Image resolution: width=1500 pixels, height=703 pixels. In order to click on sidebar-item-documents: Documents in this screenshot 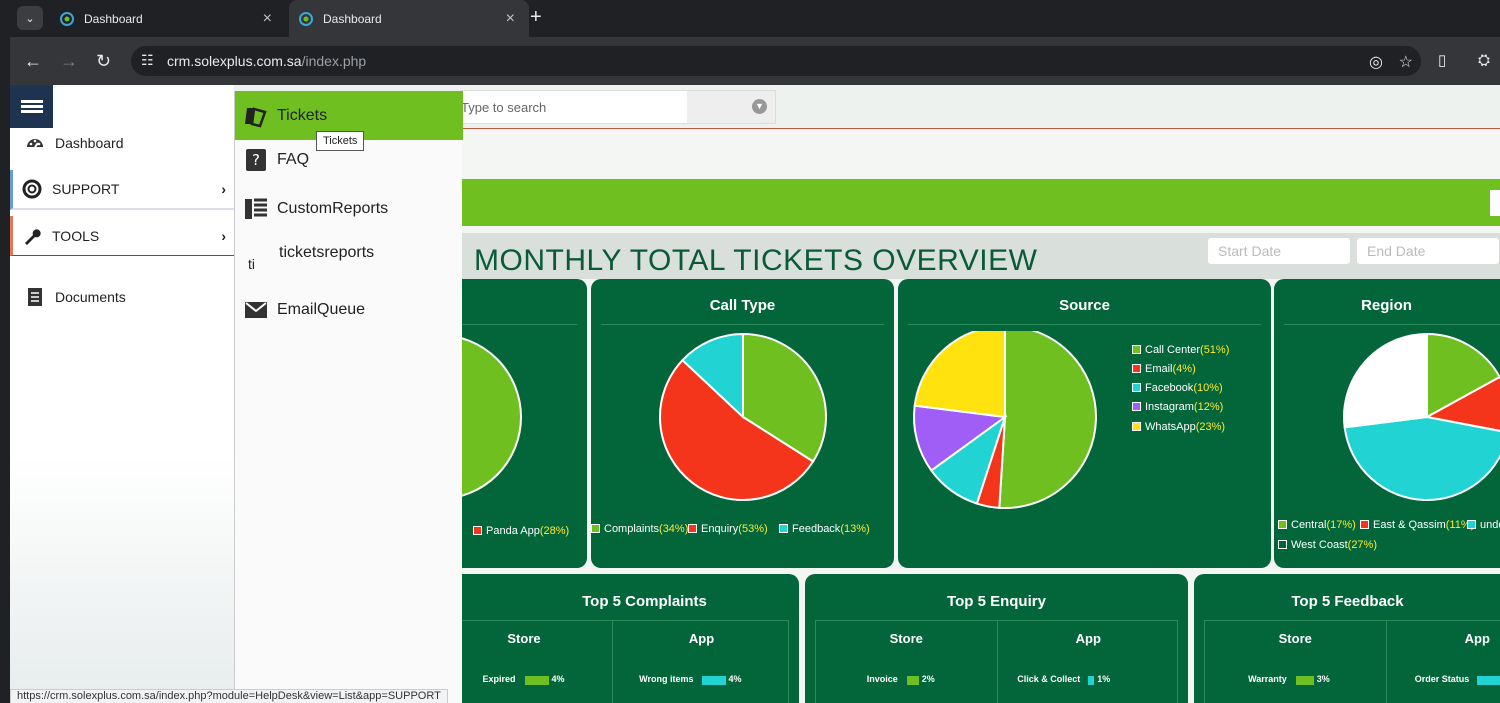, I will do `click(122, 297)`.